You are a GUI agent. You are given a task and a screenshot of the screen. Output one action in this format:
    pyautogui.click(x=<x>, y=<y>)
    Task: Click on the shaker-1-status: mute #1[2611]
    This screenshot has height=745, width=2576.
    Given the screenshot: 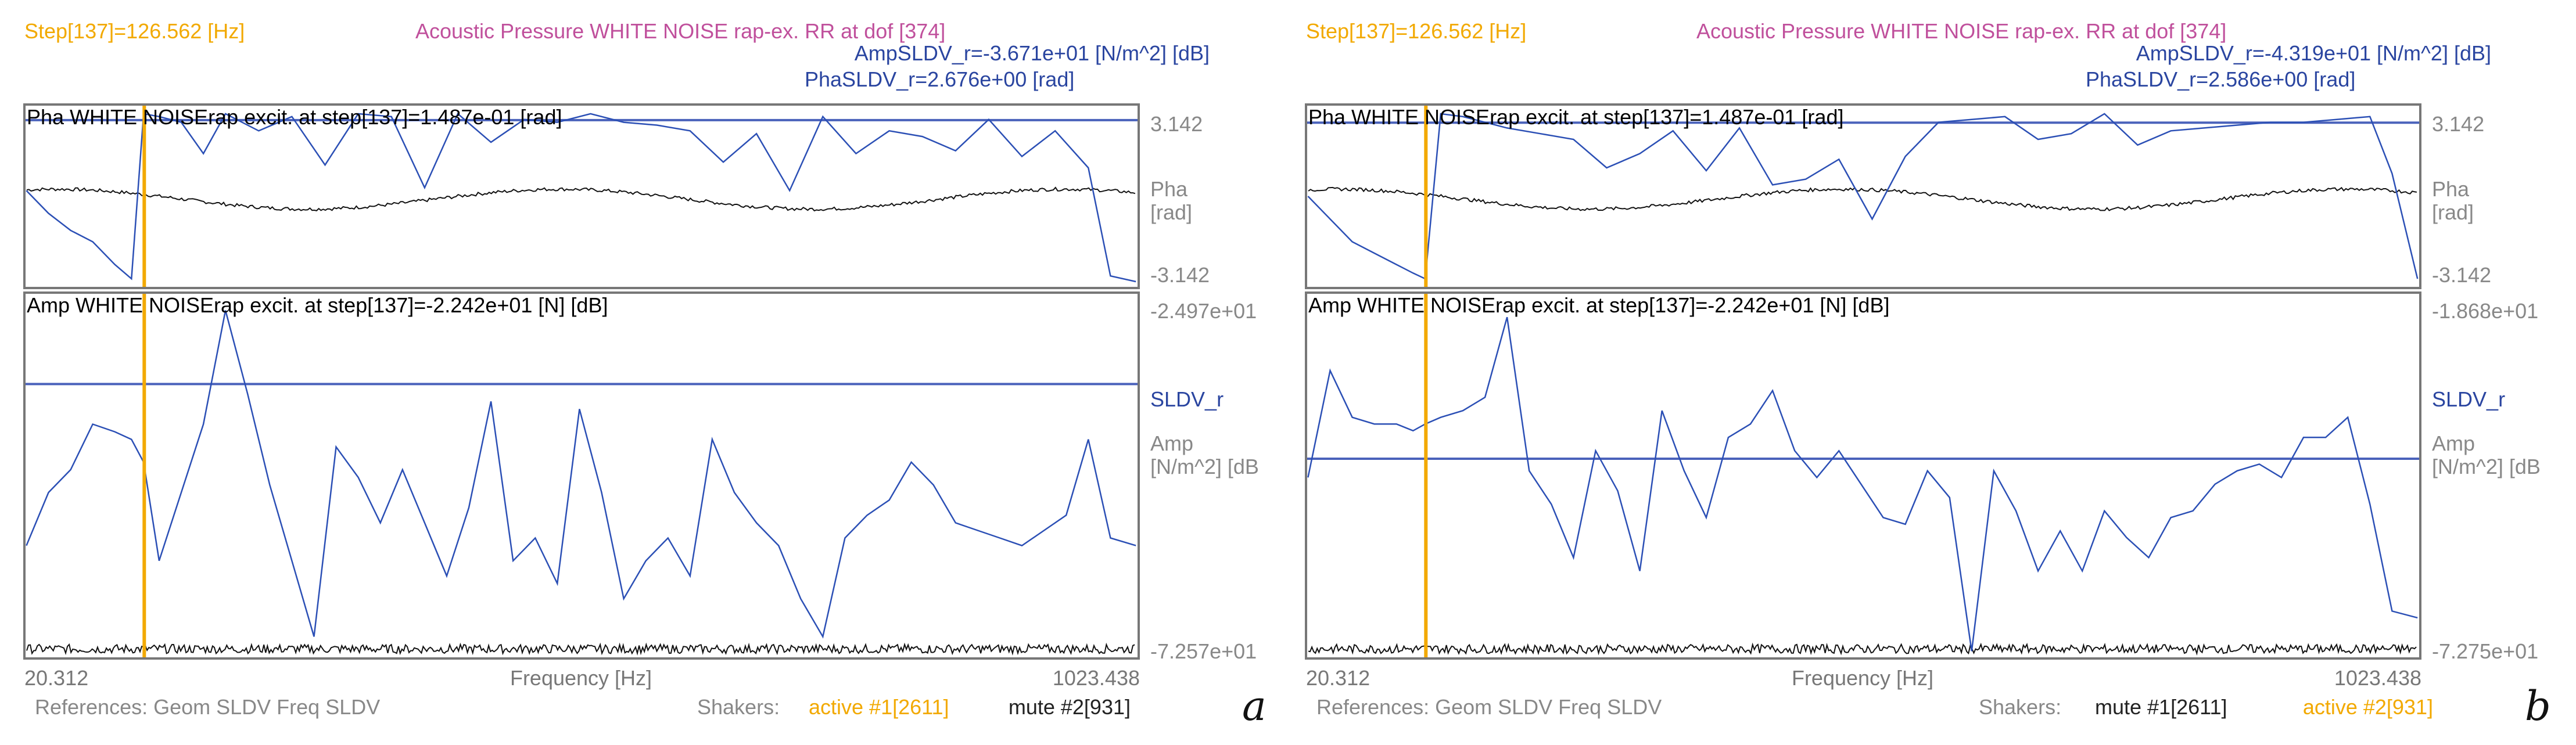 What is the action you would take?
    pyautogui.click(x=2161, y=707)
    